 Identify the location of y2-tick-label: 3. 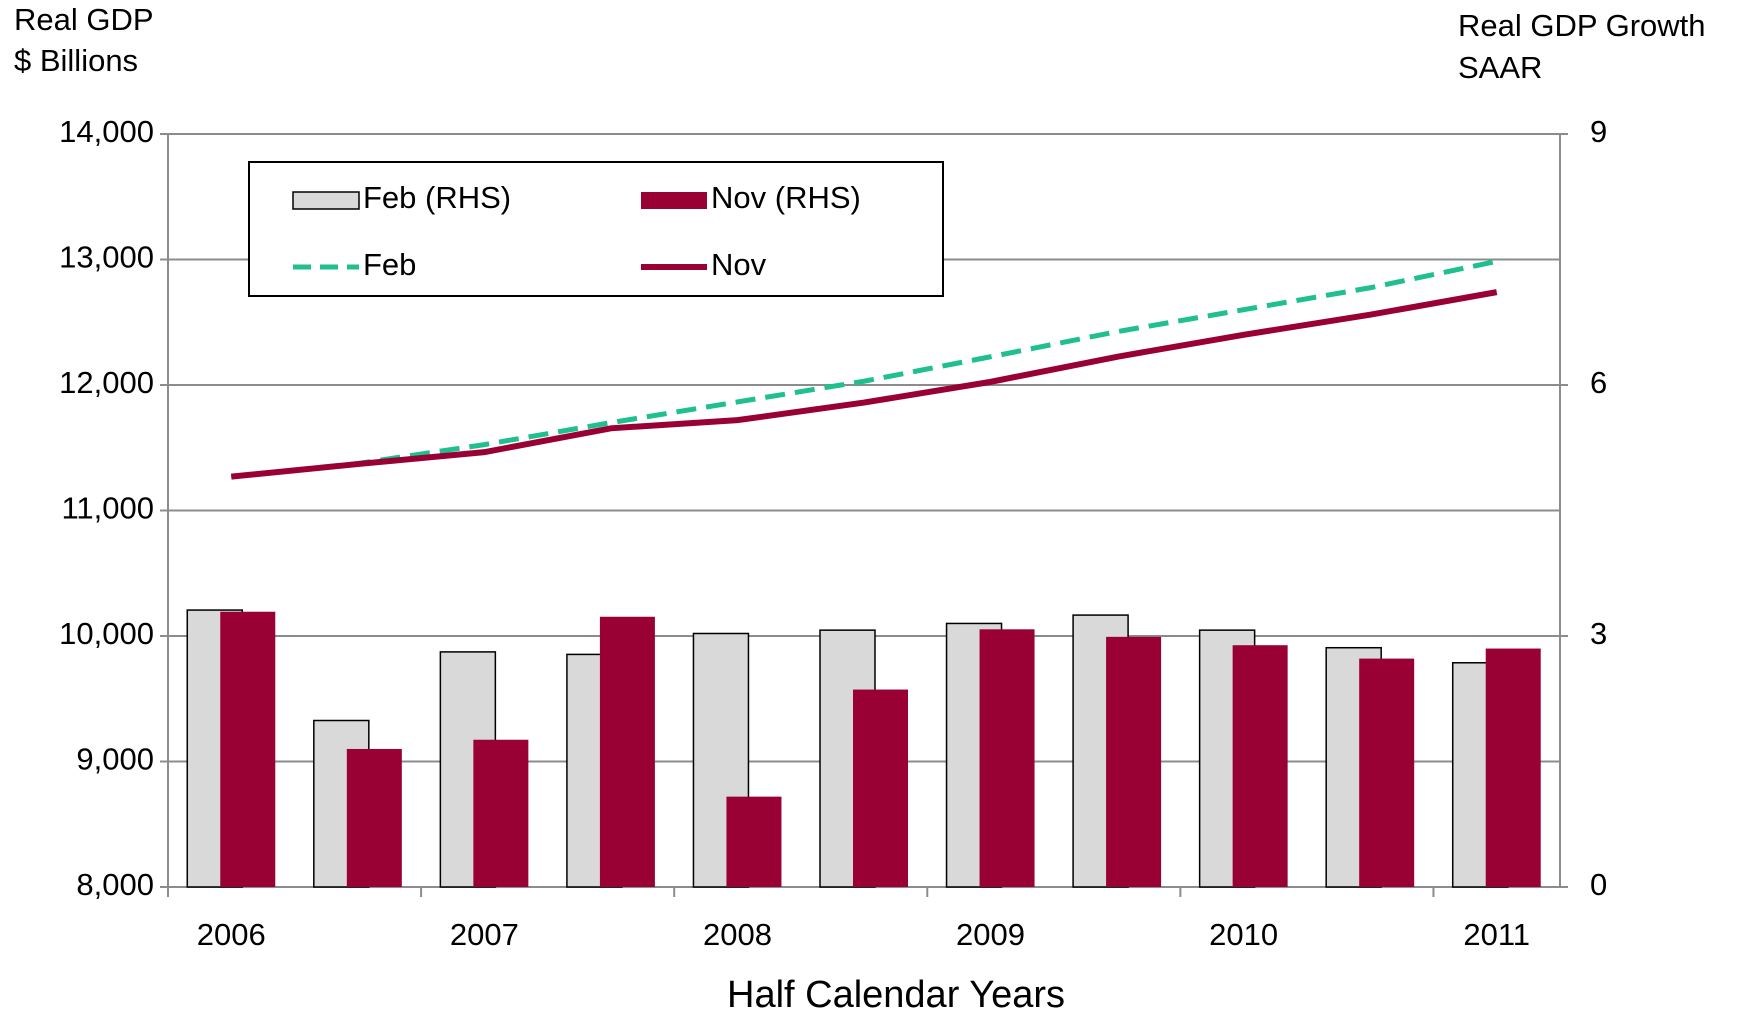
(1598, 633).